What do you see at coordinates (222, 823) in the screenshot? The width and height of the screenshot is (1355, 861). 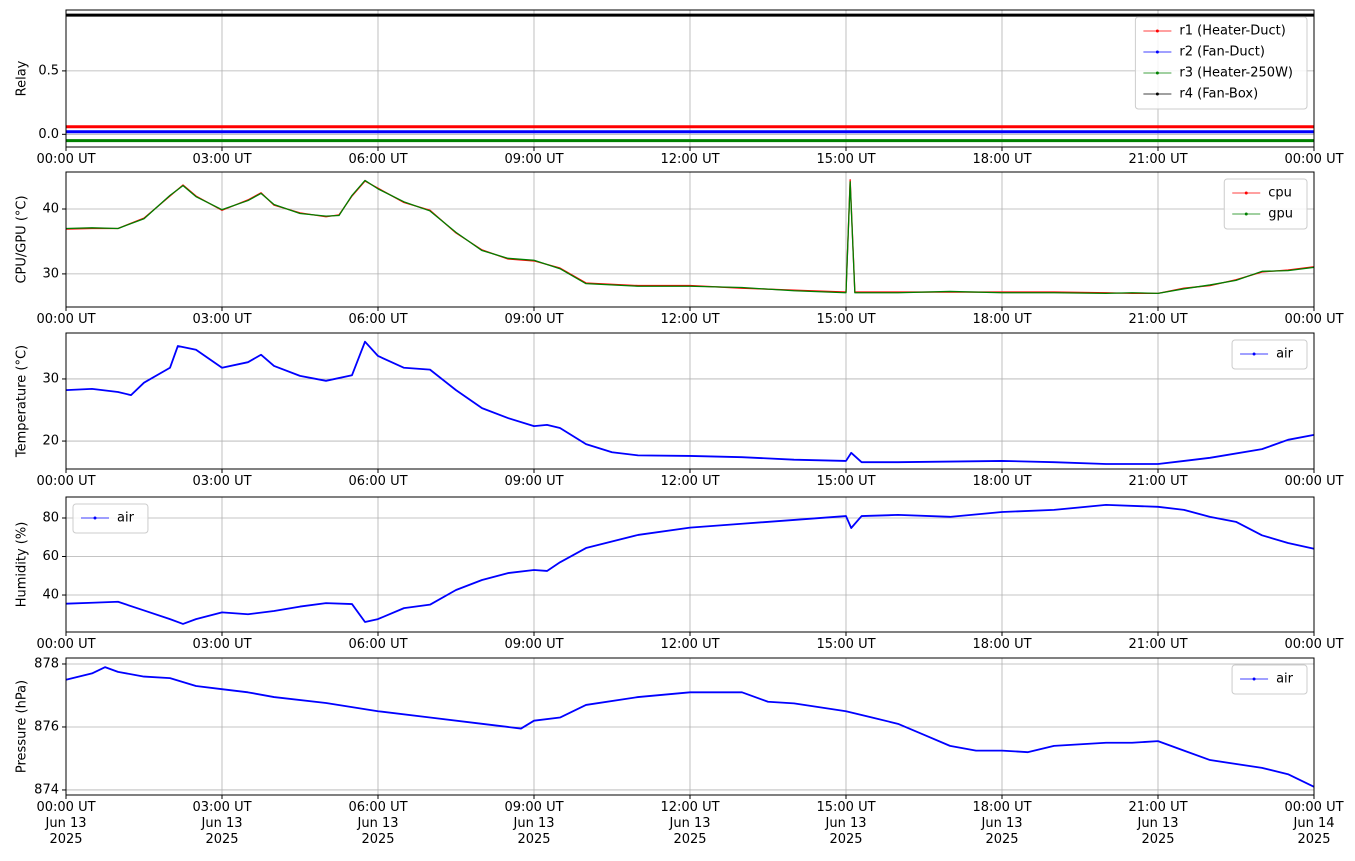 I see `x-tick-label: 03:00 UT Jun 13 2025` at bounding box center [222, 823].